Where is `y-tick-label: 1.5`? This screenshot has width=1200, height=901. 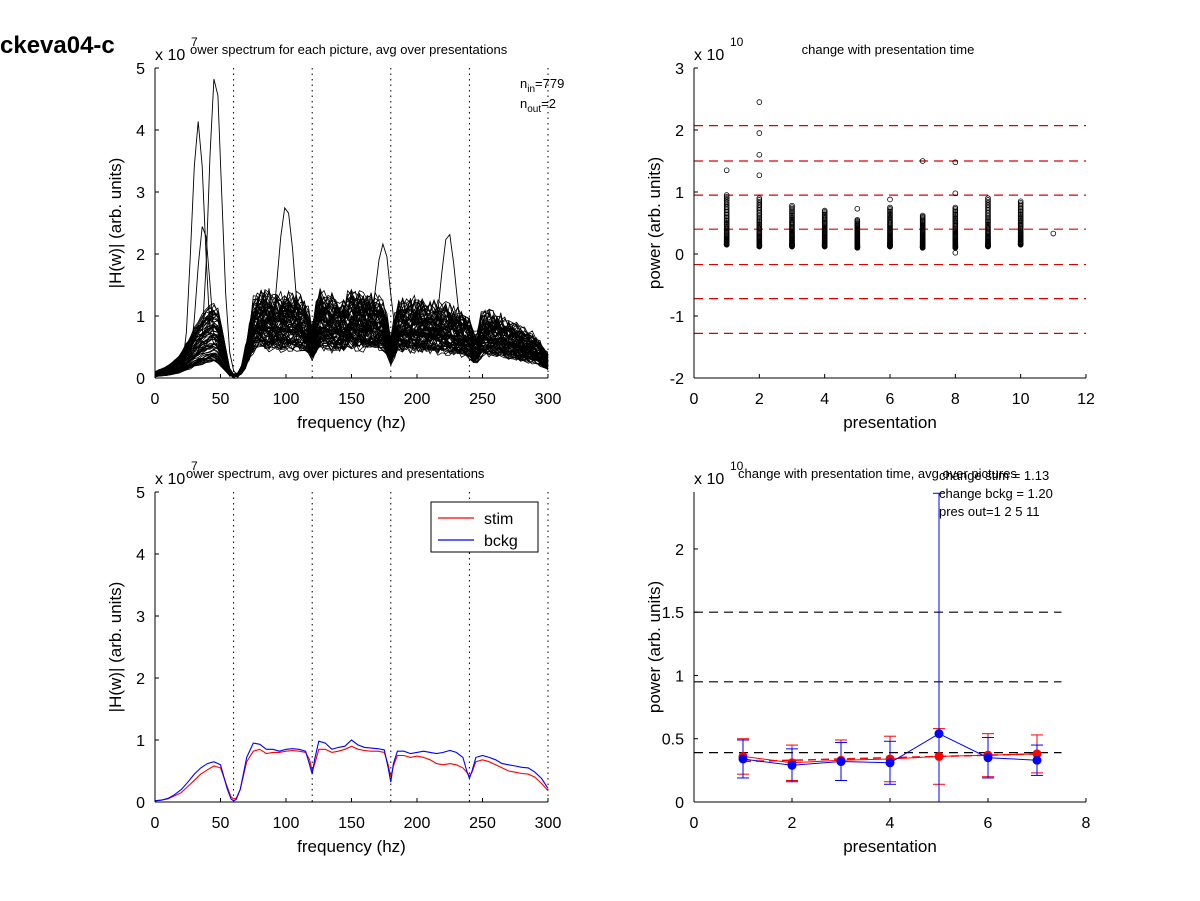 y-tick-label: 1.5 is located at coordinates (673, 613).